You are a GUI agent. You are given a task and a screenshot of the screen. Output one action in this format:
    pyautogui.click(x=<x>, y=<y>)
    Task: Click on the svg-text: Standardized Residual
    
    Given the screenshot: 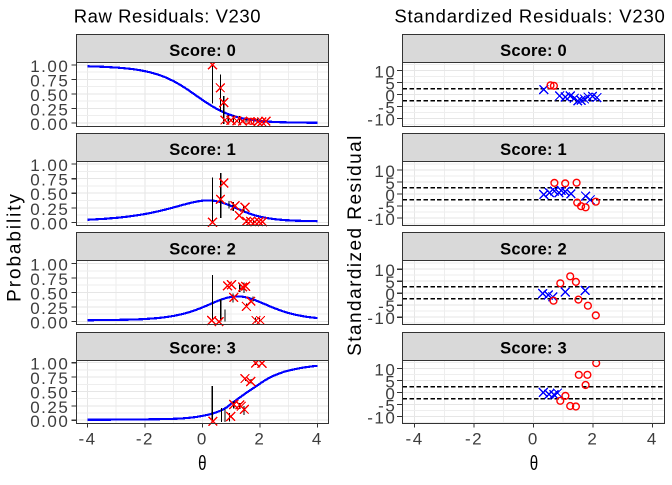 What is the action you would take?
    pyautogui.click(x=355, y=245)
    